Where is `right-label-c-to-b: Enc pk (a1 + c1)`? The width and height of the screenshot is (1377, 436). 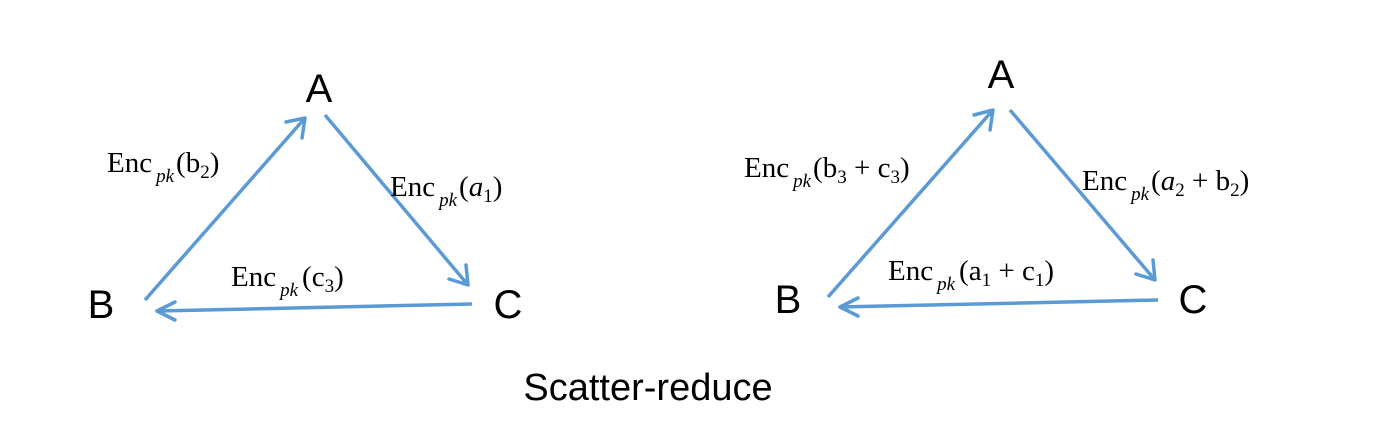 right-label-c-to-b: Enc pk (a1 + c1) is located at coordinates (971, 275).